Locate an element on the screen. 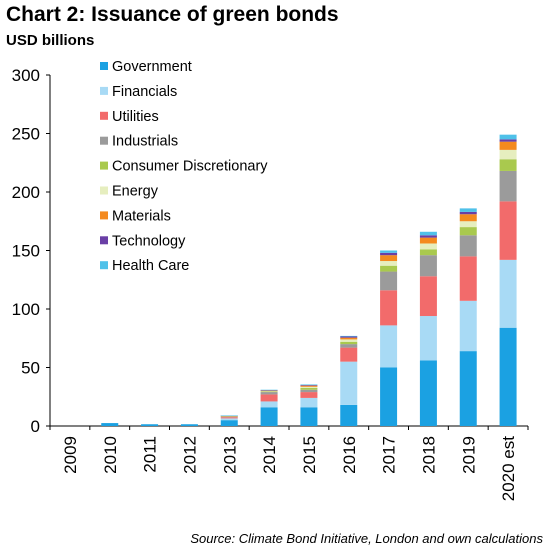  y-tick-label: 300 is located at coordinates (26, 75).